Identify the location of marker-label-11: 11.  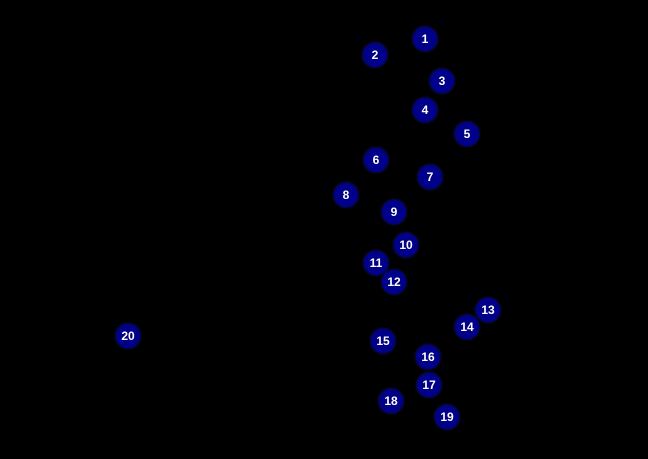
(376, 263).